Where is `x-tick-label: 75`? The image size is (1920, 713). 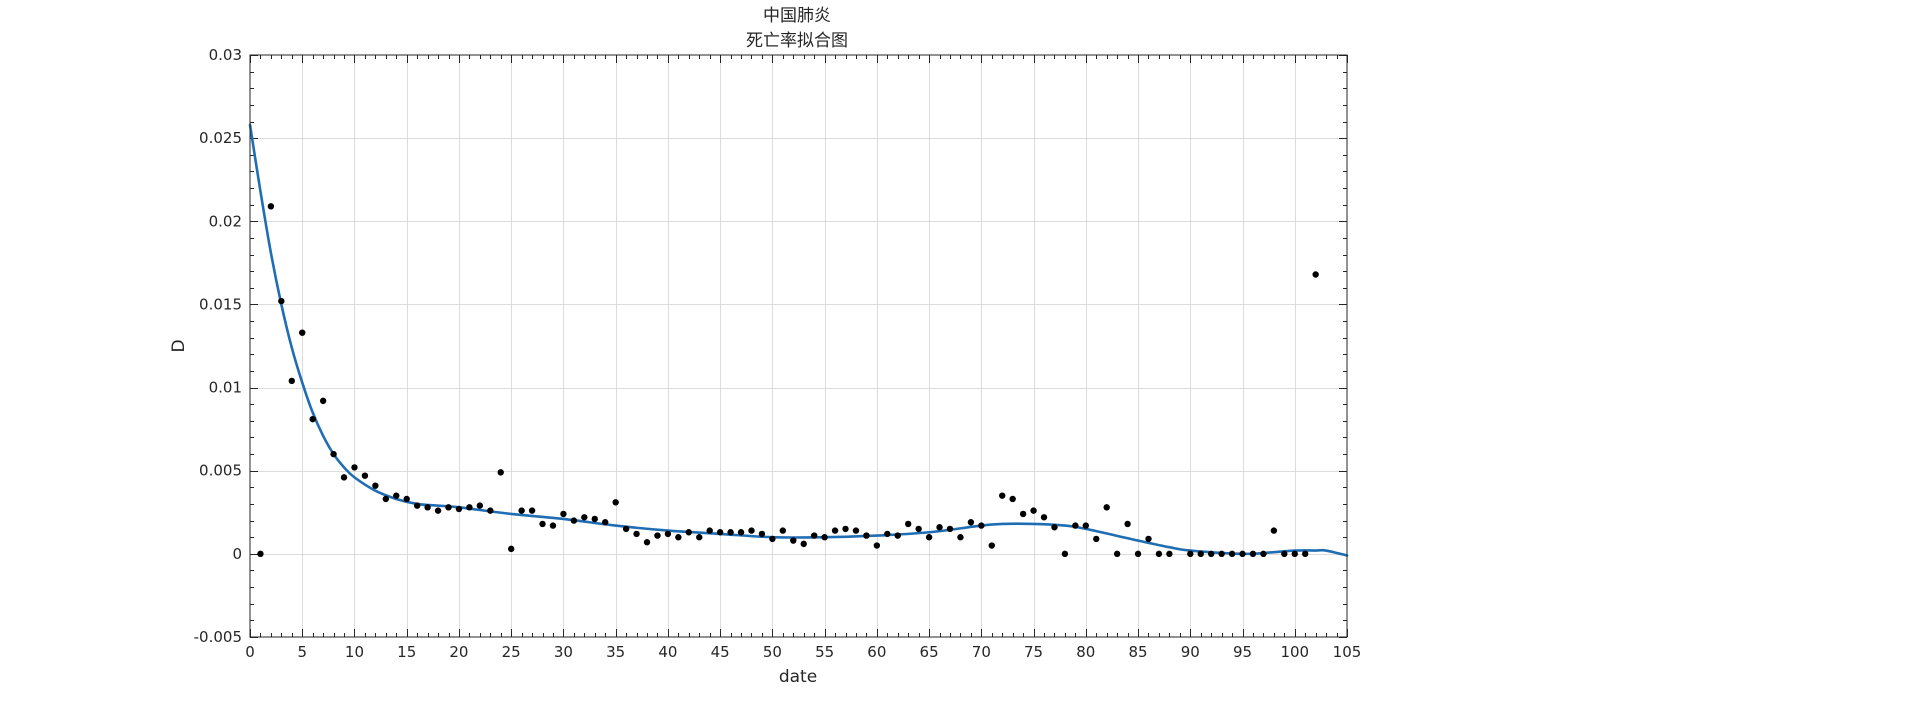
x-tick-label: 75 is located at coordinates (1033, 652).